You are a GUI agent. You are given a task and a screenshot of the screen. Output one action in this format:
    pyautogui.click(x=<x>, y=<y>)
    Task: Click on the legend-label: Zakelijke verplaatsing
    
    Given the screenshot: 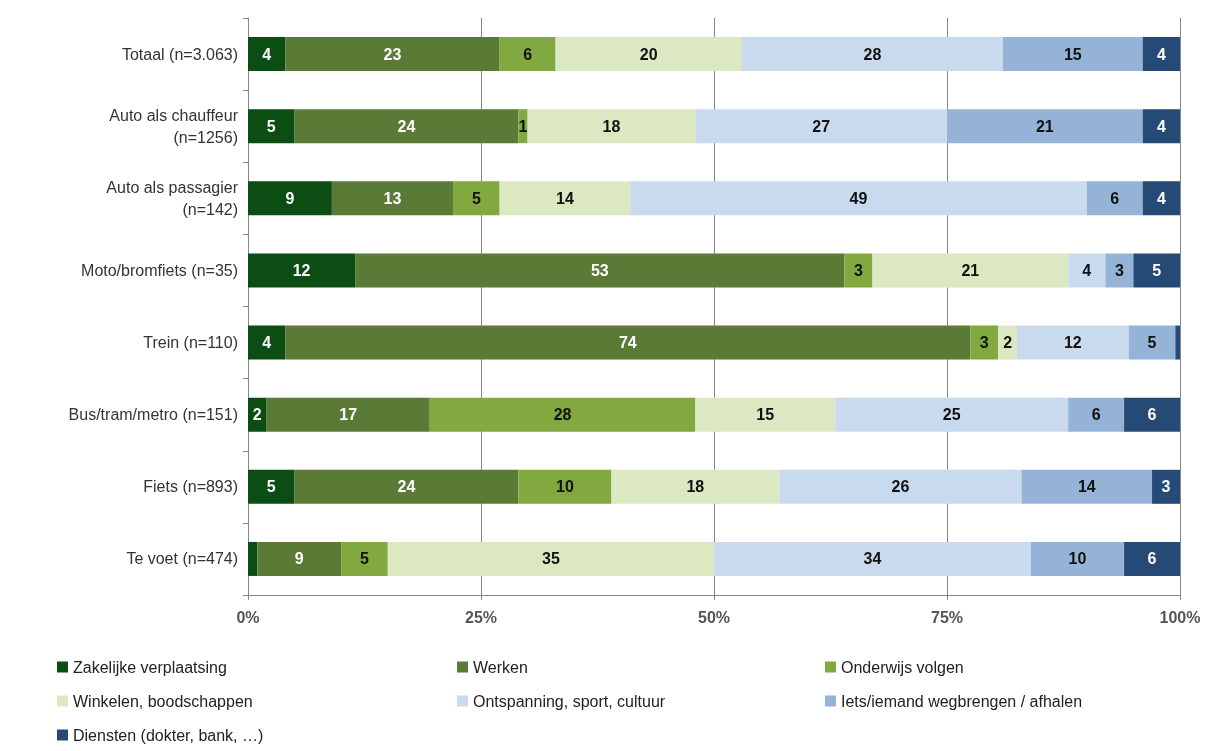 What is the action you would take?
    pyautogui.click(x=150, y=667)
    